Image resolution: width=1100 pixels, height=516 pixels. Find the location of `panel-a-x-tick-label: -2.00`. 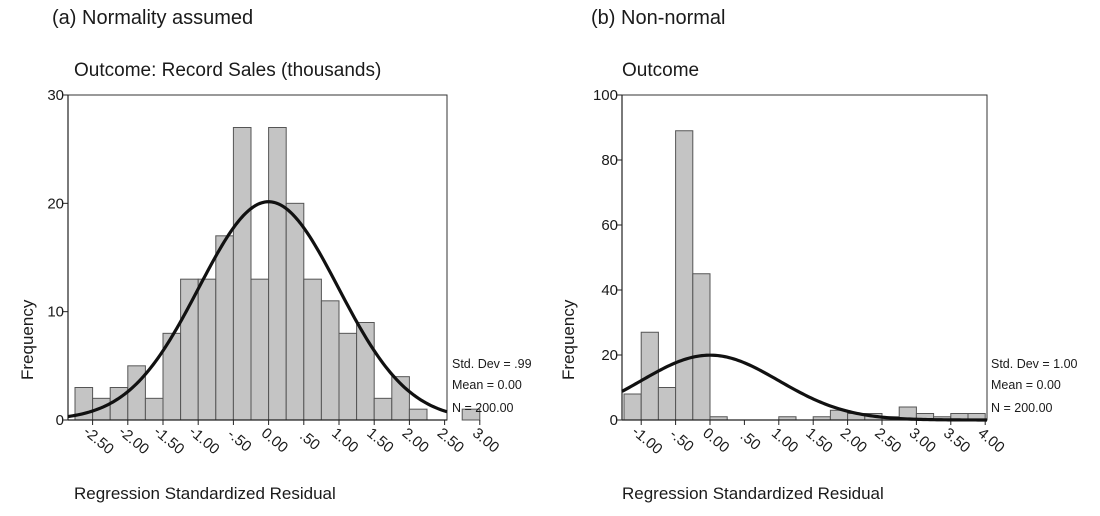

panel-a-x-tick-label: -2.00 is located at coordinates (133, 440).